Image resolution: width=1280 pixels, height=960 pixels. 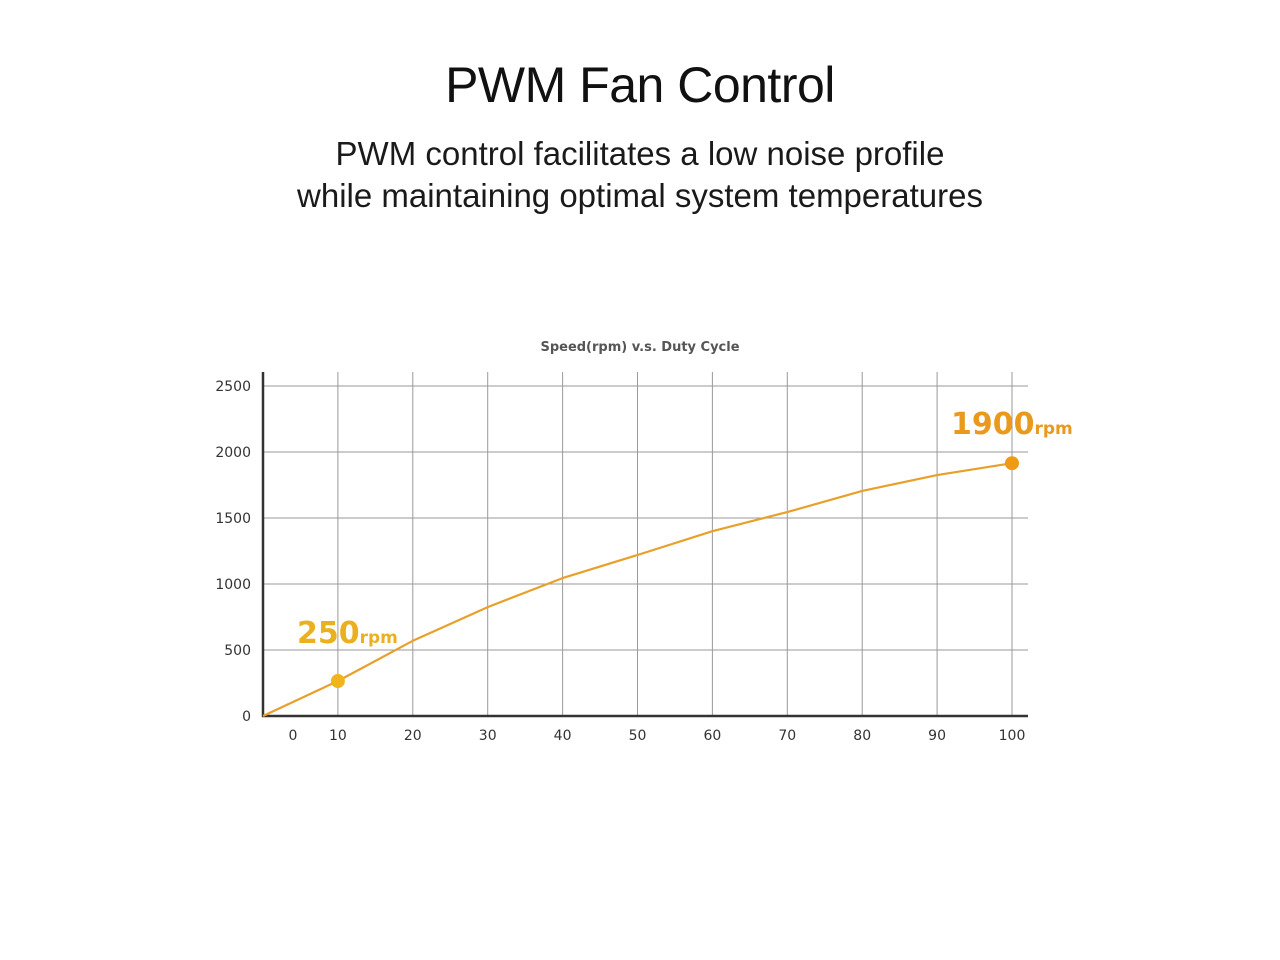 I want to click on annotation-250rpm: 250rpm, so click(x=347, y=633).